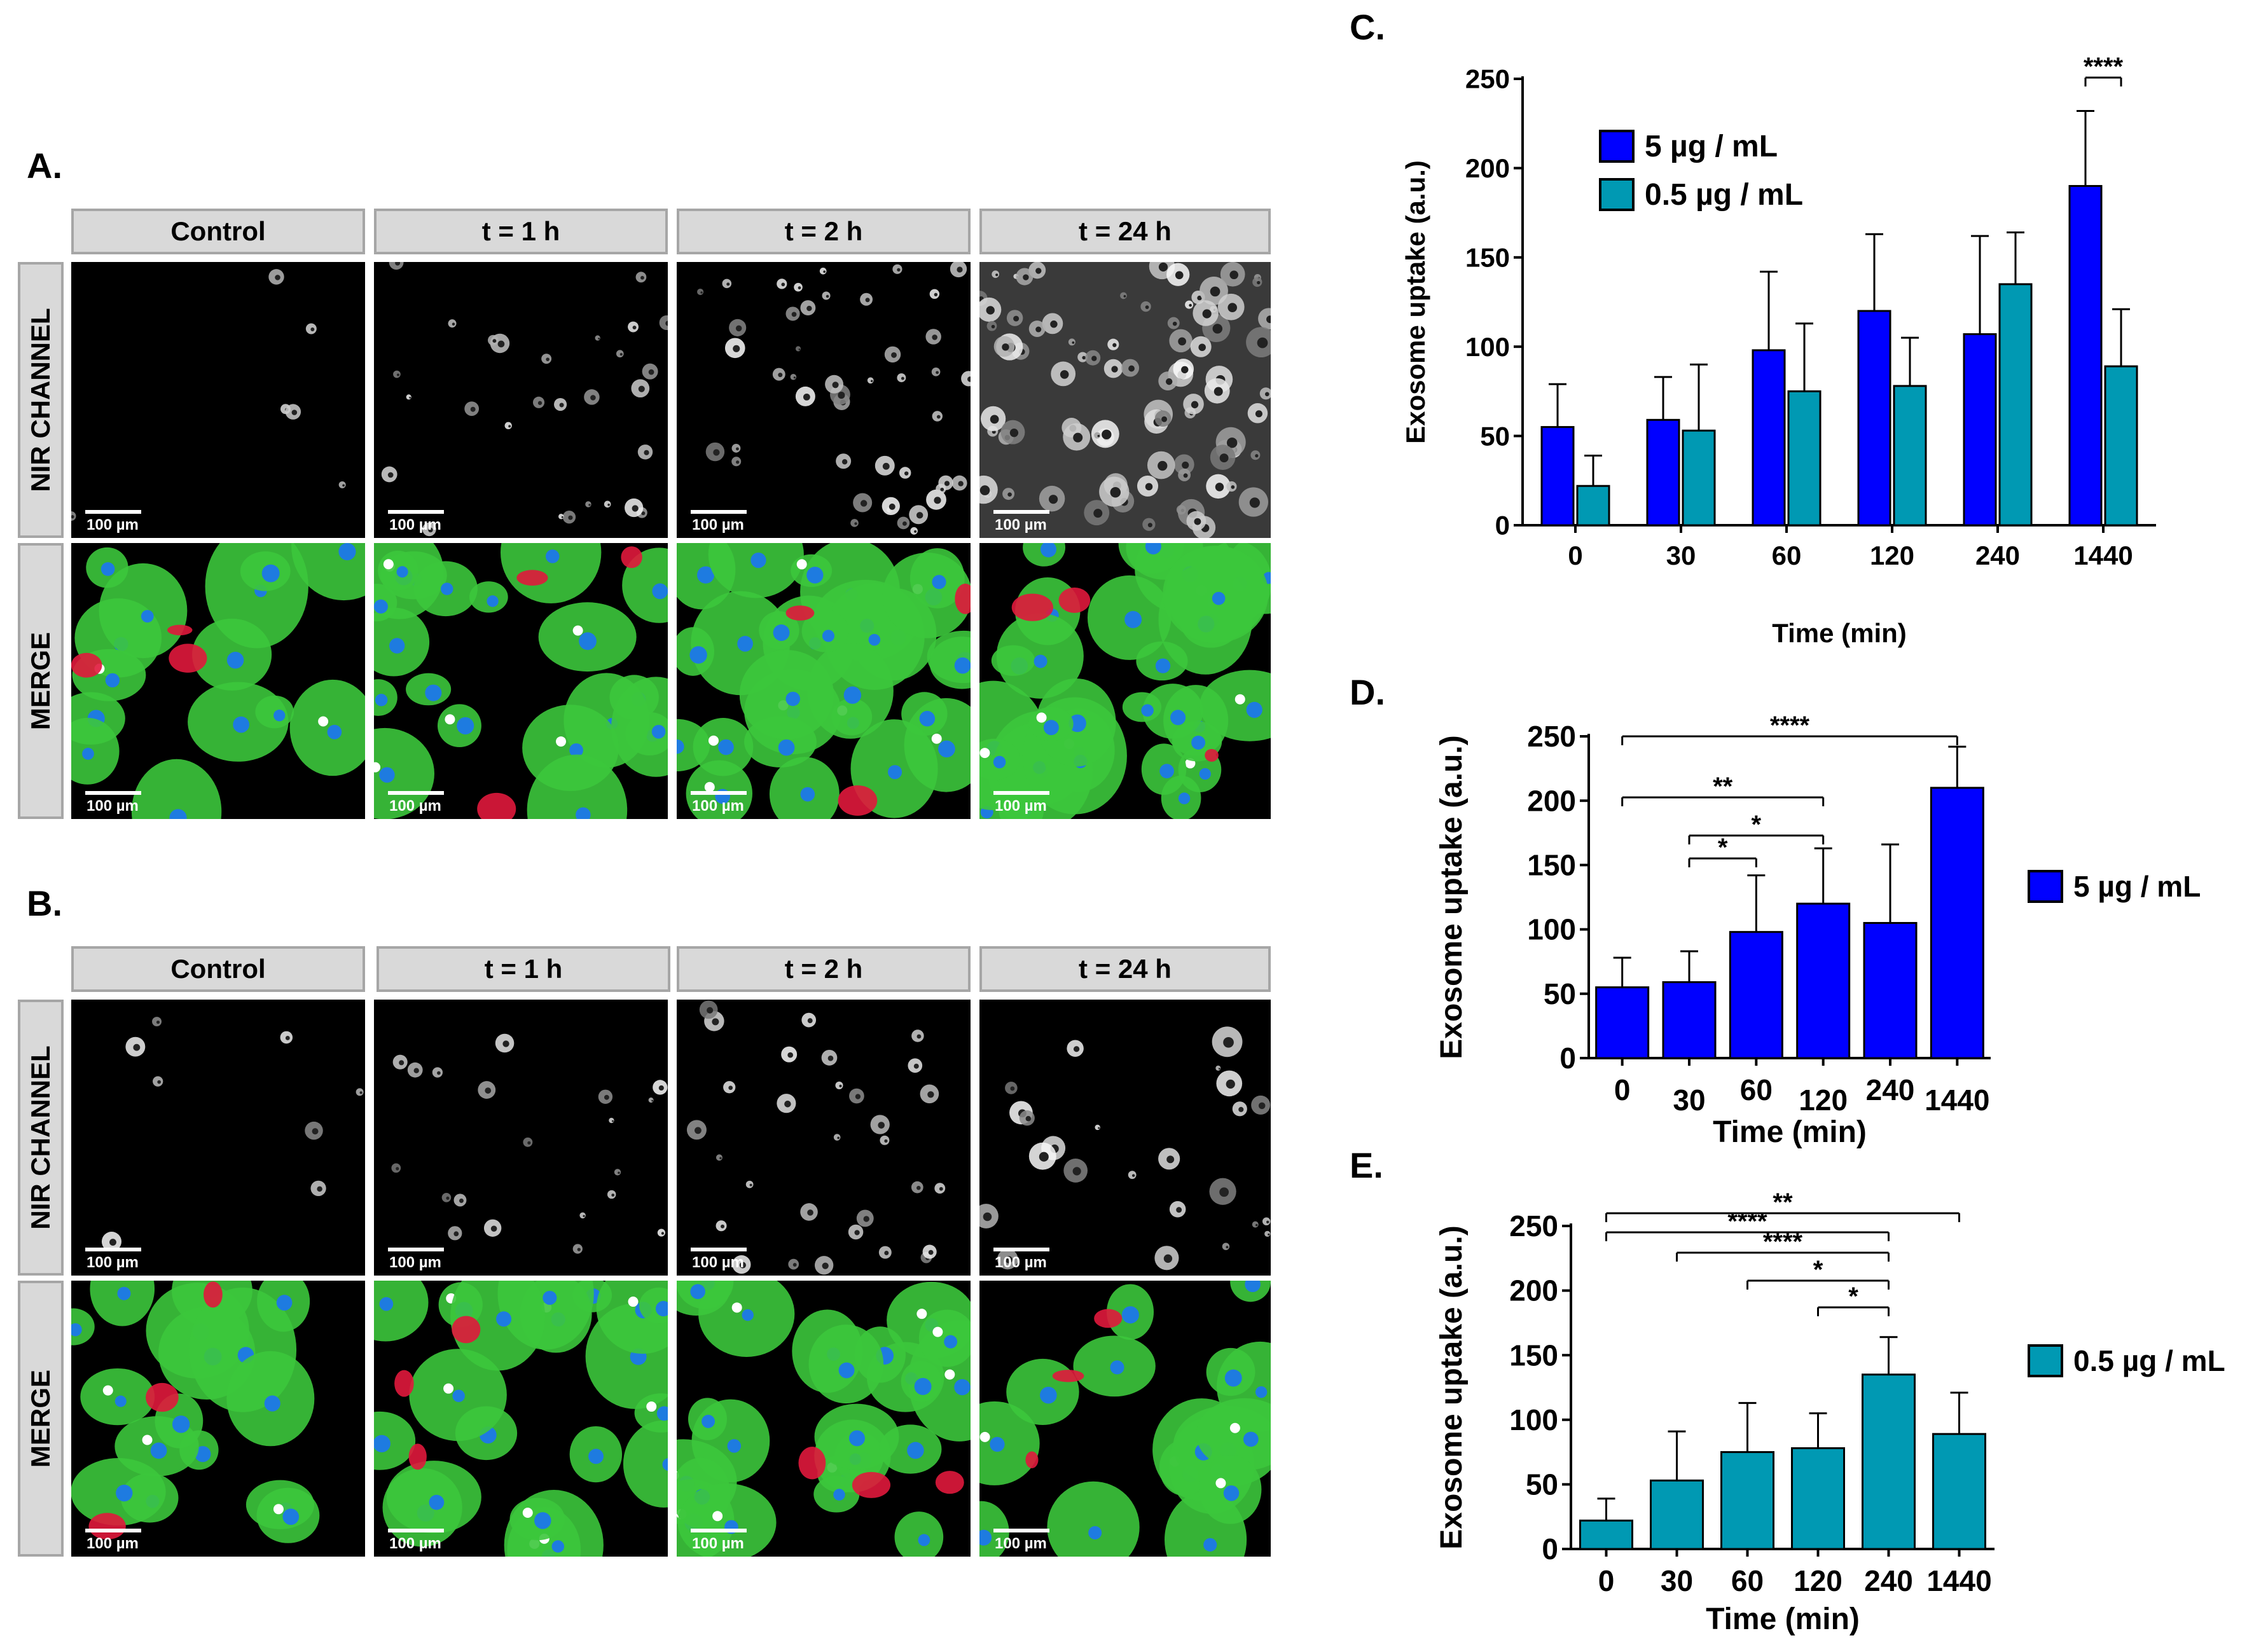  What do you see at coordinates (41, 1419) in the screenshot?
I see `panel-b-row-merge: MERGE` at bounding box center [41, 1419].